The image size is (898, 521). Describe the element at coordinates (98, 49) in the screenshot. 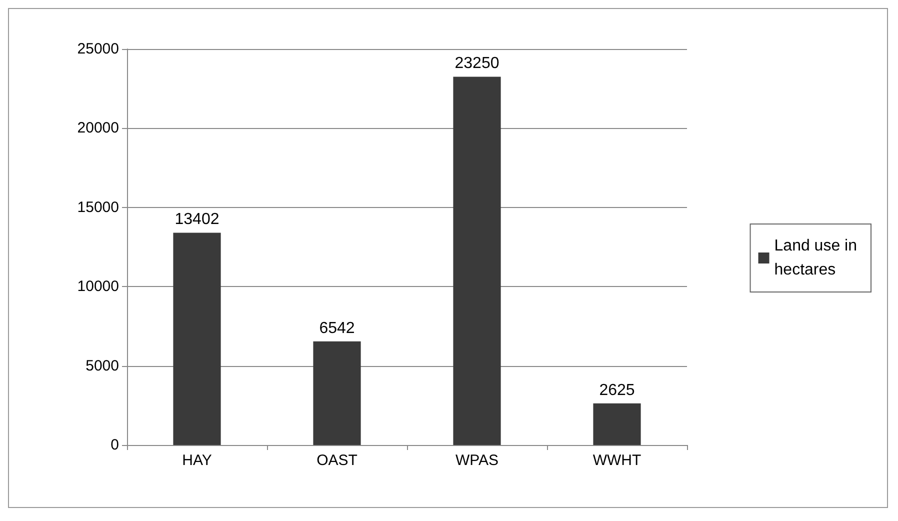

I see `y-tick-label: 25000` at that location.